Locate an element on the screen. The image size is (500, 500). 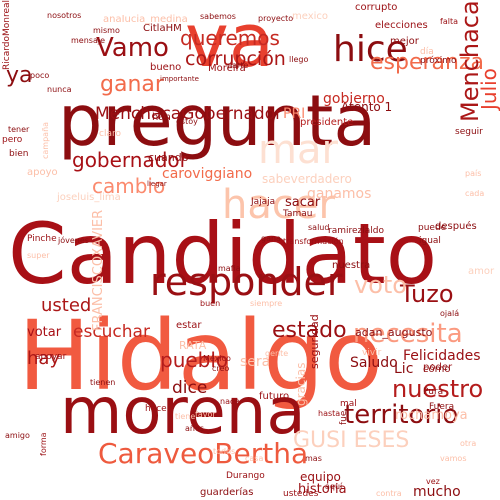
word-sabeverdadero: sabeverdadero is located at coordinates (307, 179).